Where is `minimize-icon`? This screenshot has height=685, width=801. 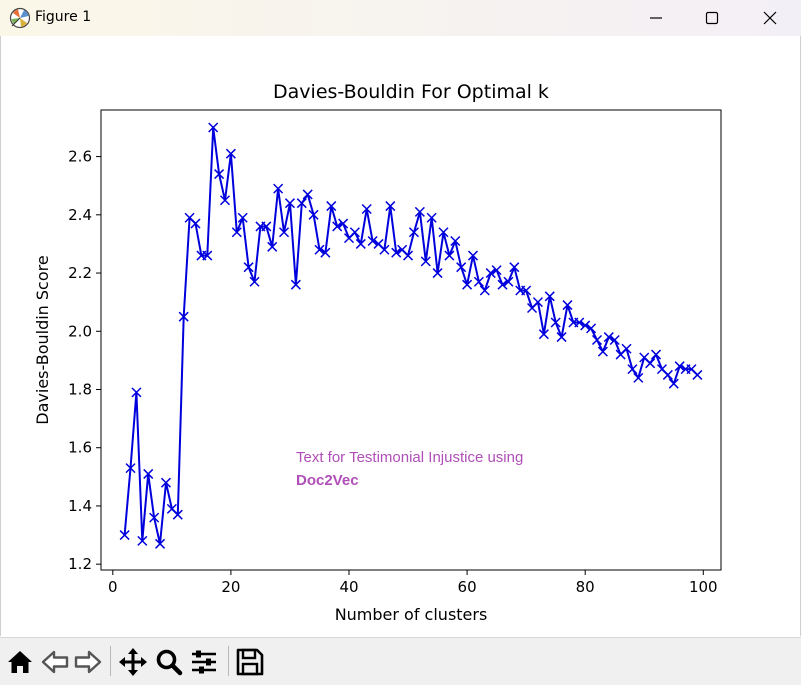 minimize-icon is located at coordinates (656, 18).